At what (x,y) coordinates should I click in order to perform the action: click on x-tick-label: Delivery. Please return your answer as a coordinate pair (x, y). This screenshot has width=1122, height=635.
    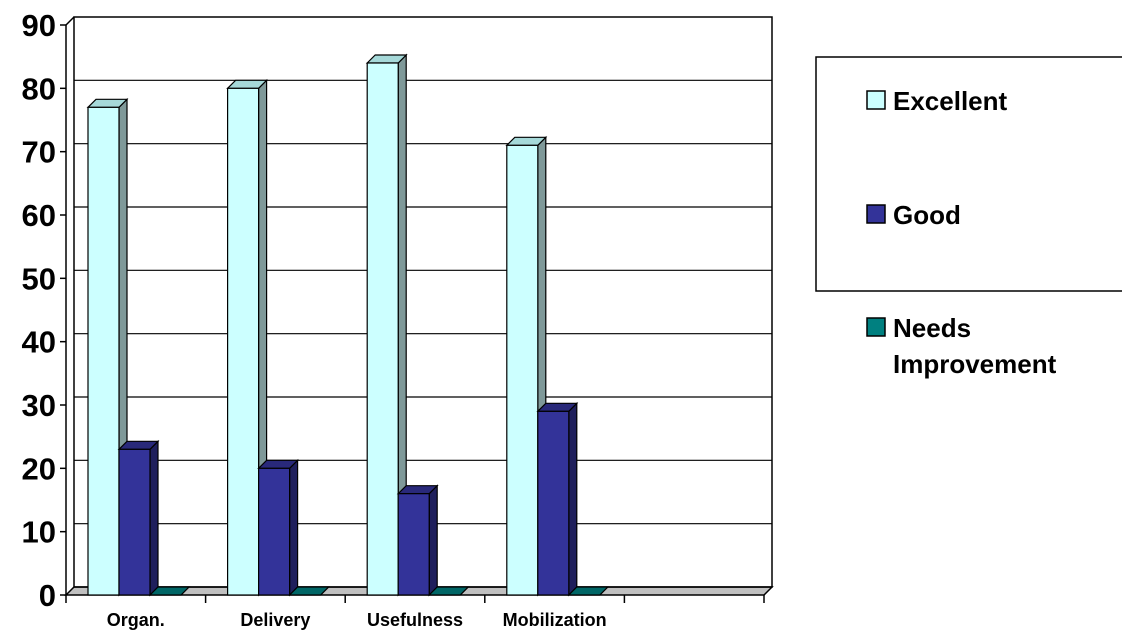
    Looking at the image, I should click on (275, 620).